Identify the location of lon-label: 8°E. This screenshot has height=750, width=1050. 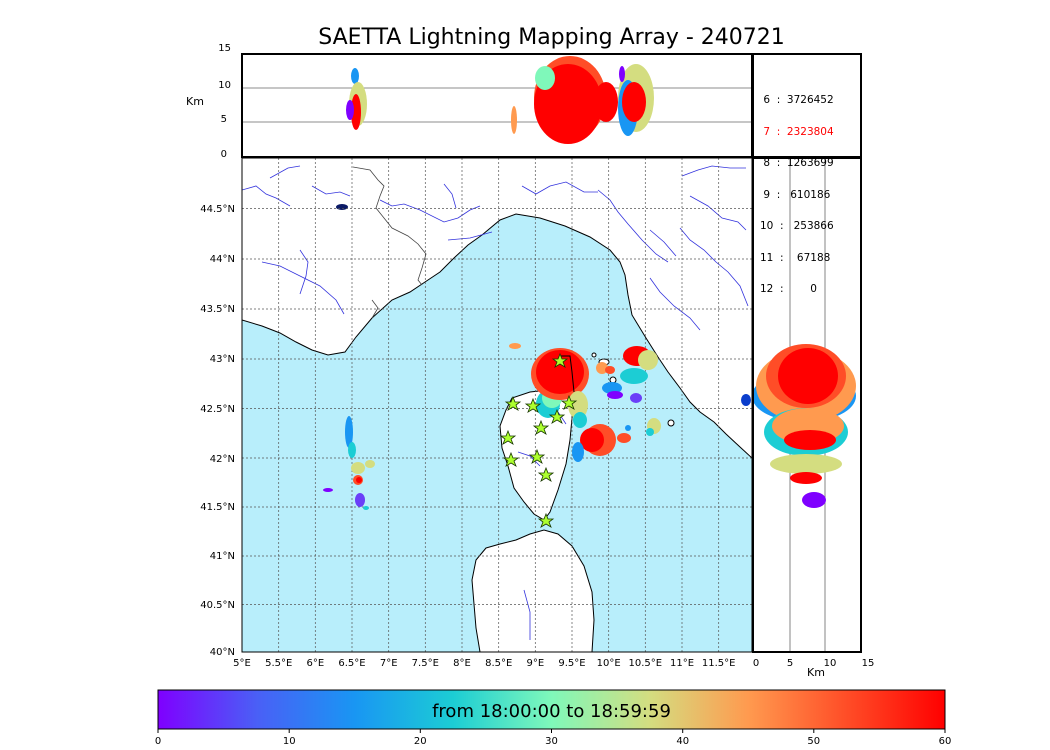
(462, 663).